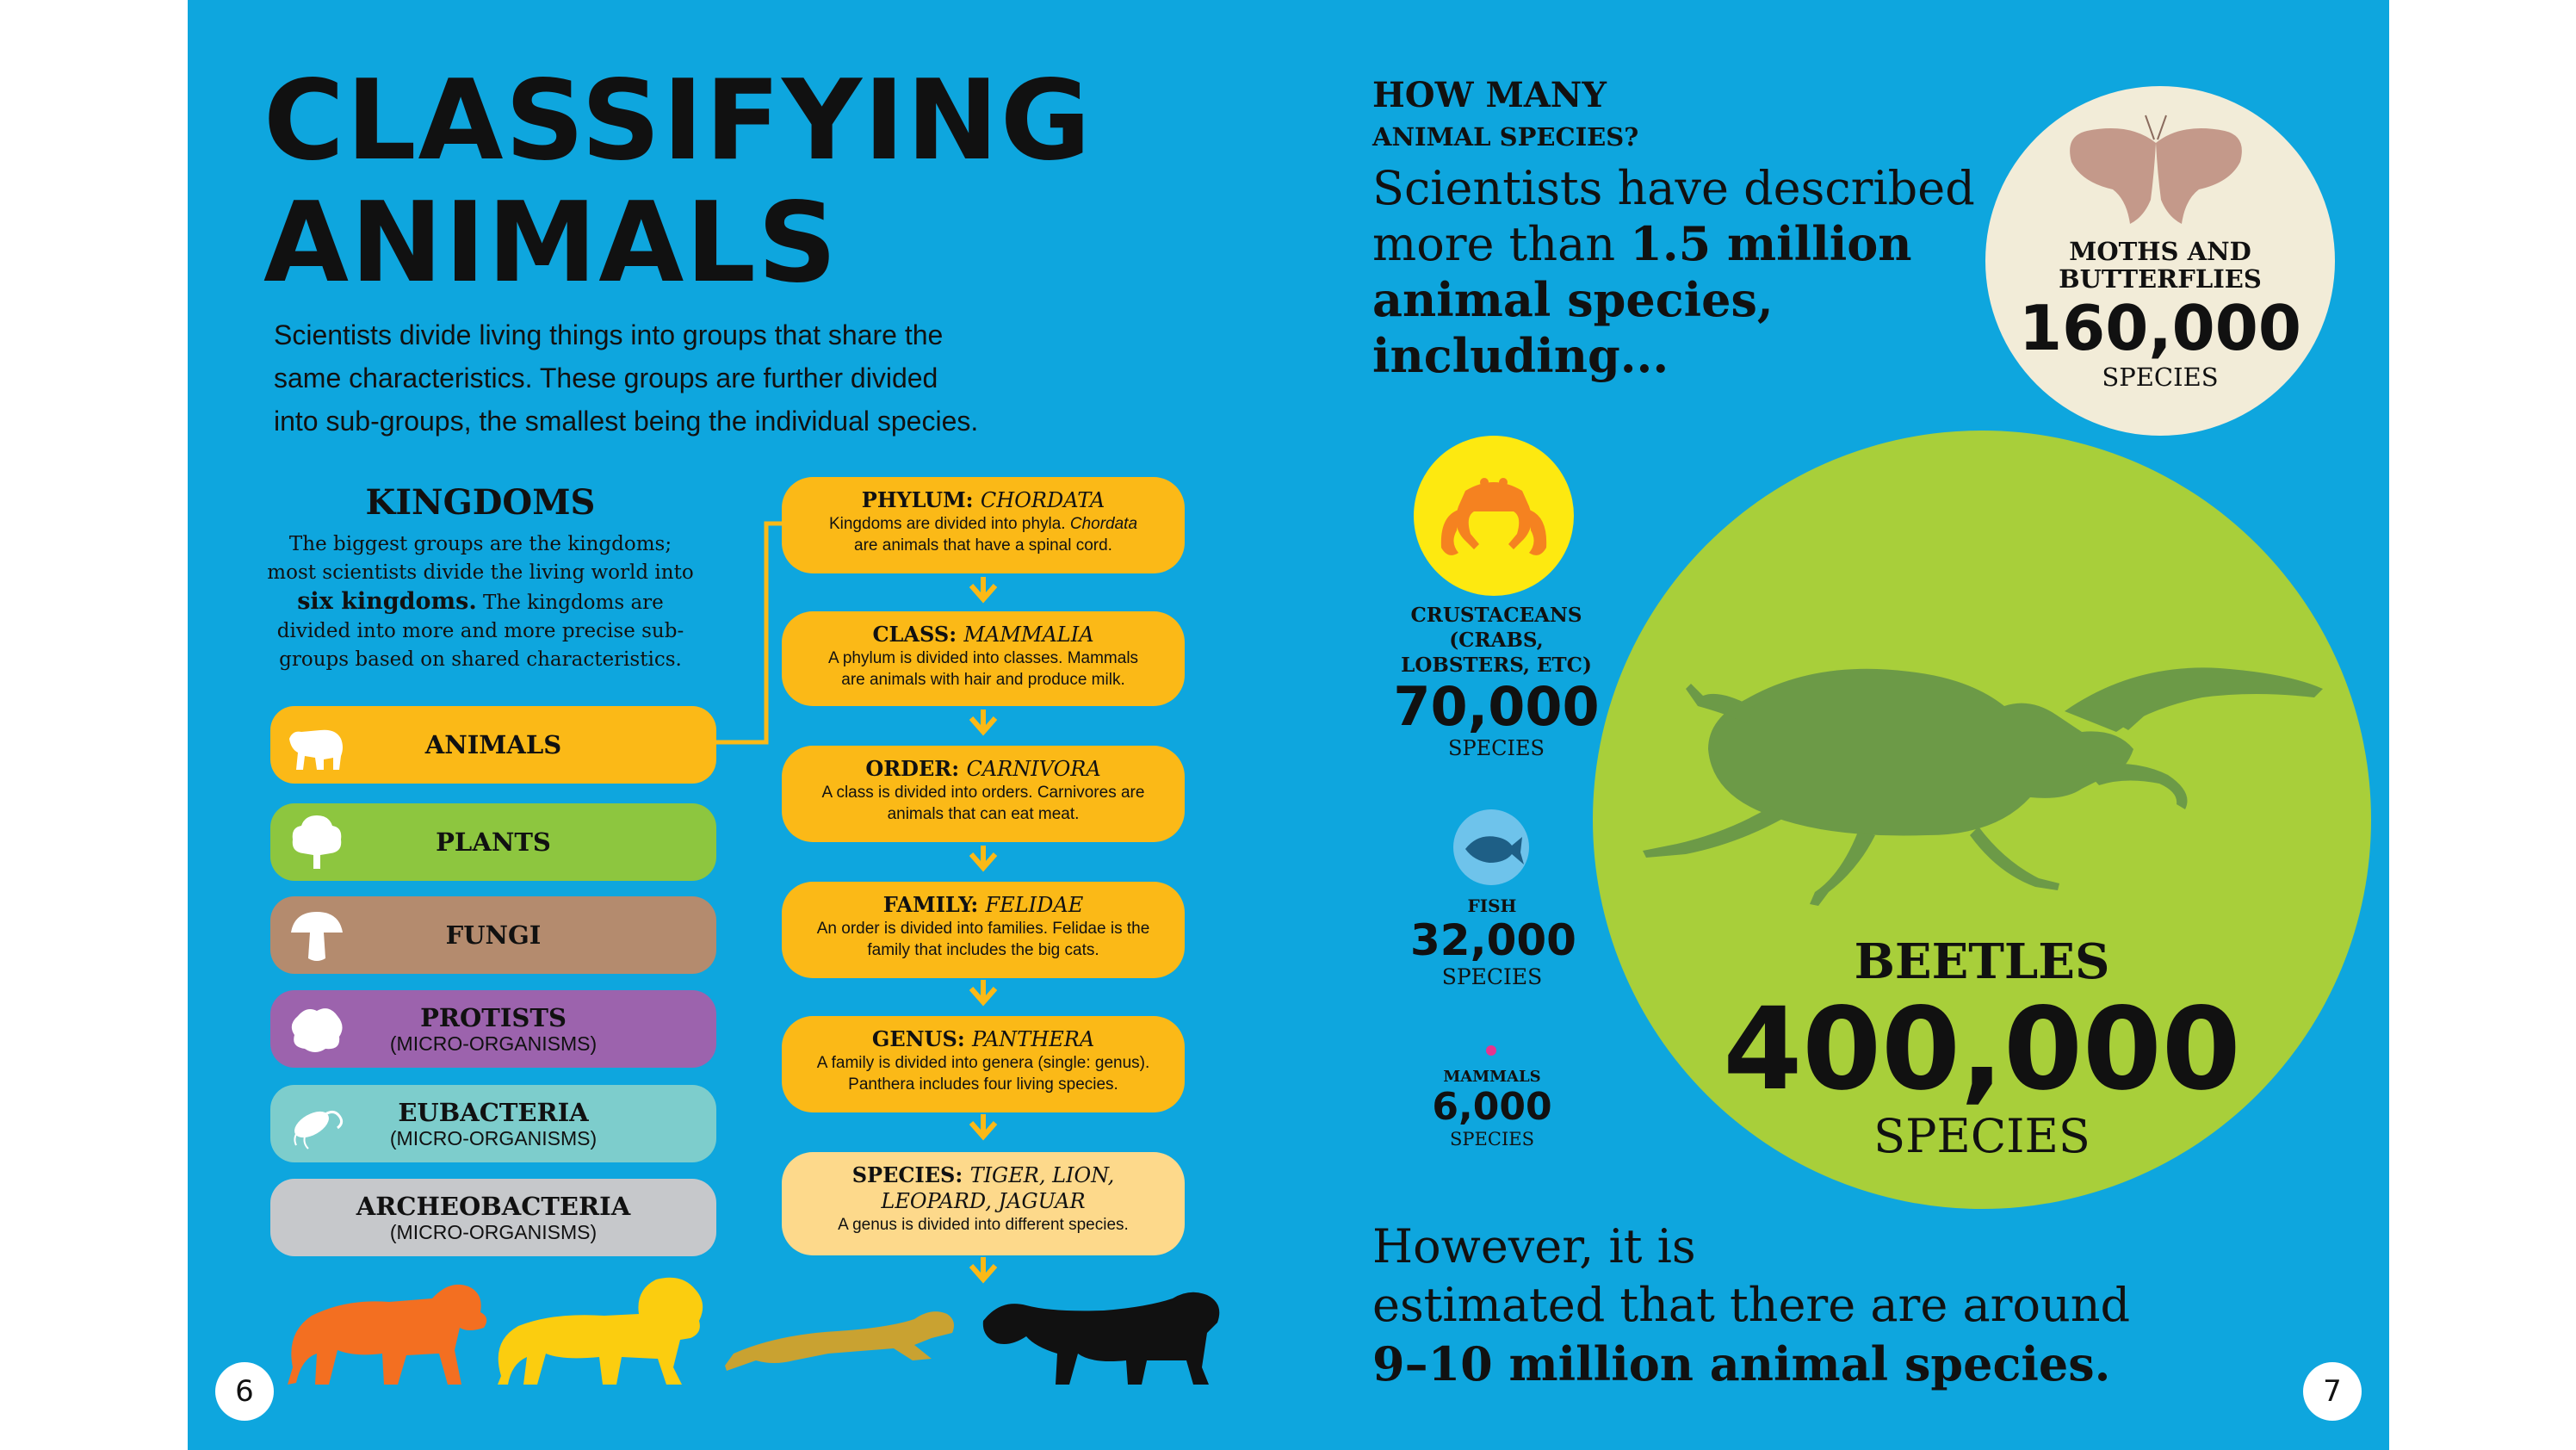  Describe the element at coordinates (245, 1391) in the screenshot. I see `page-number-left: 6` at that location.